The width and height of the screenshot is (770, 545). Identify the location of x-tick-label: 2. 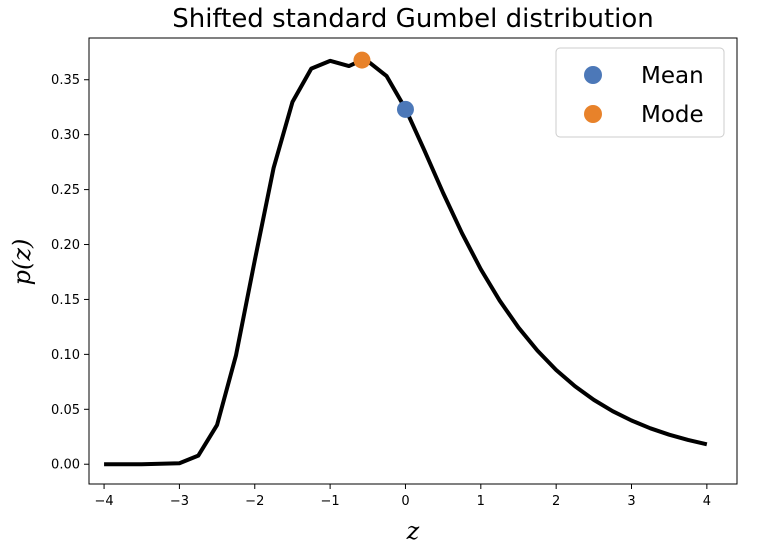
(556, 501).